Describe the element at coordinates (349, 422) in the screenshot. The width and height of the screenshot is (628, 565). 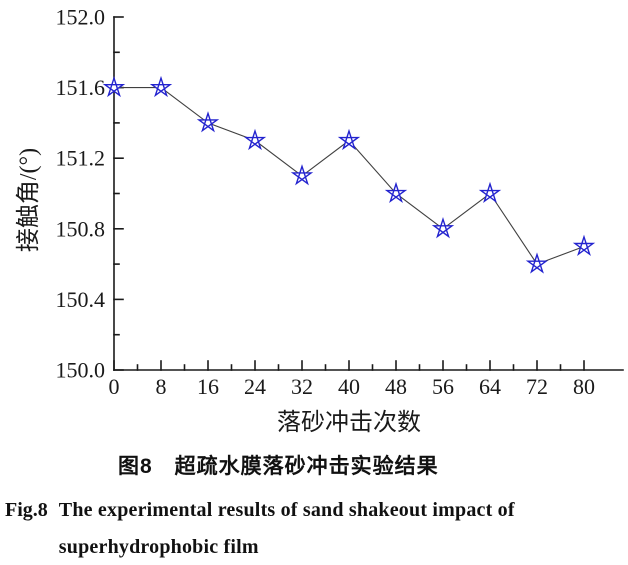
I see `x-axis-label: 落砂冲击次数` at that location.